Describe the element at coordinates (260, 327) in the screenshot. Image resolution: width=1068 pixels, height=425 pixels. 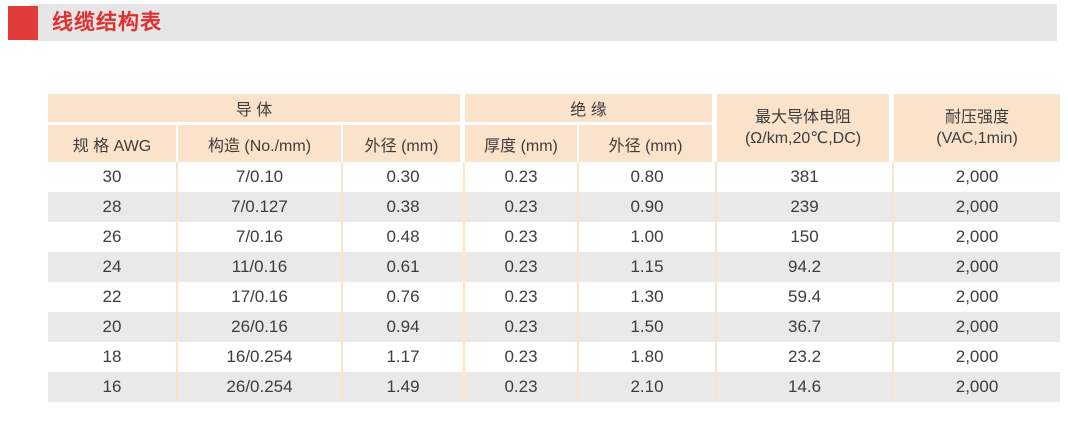
I see `table-cell: 26/0.16` at that location.